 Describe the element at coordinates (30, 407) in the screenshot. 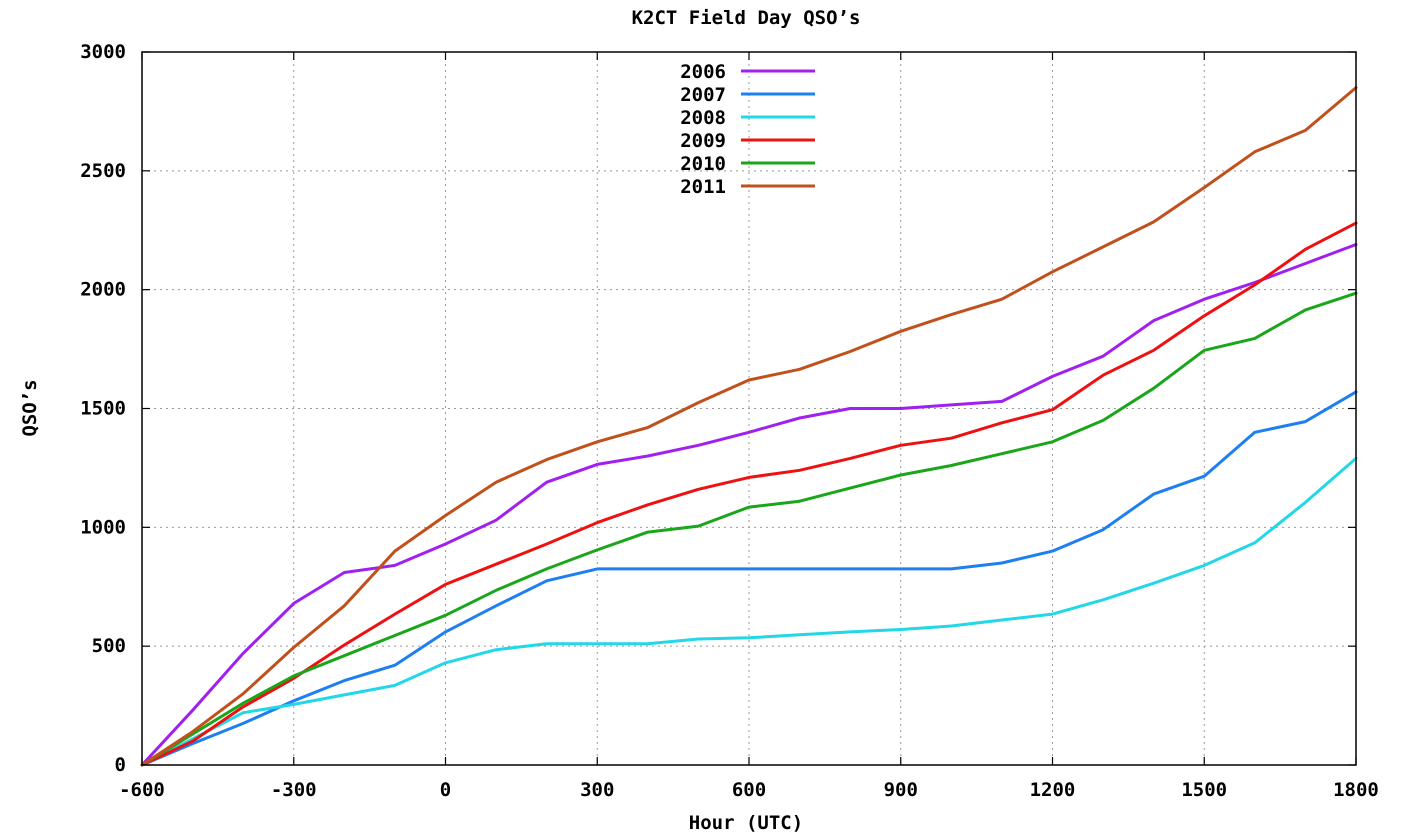

I see `y-axis-title: QSO’s` at that location.